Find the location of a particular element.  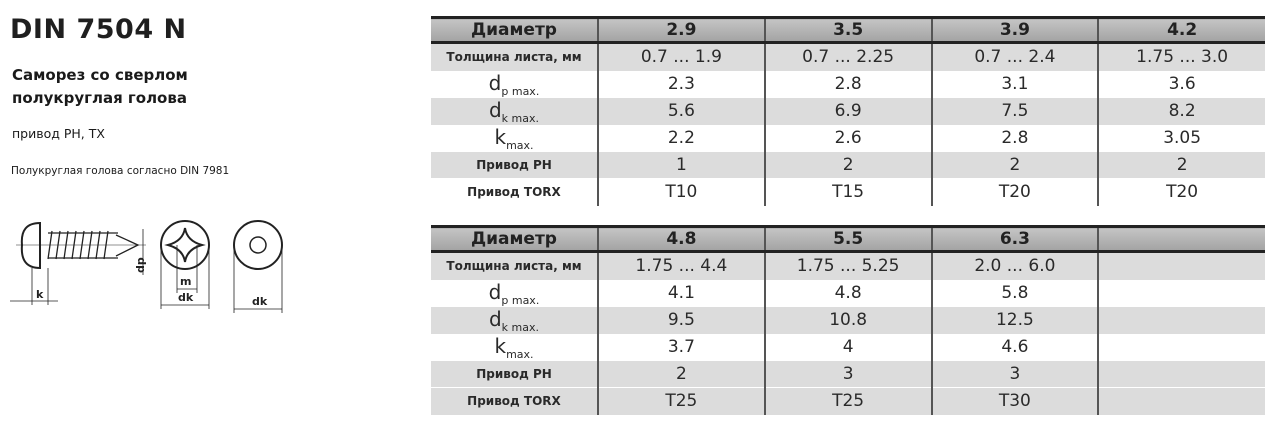

sheet-cell: 2.0 ... 6.0 is located at coordinates (1014, 265).